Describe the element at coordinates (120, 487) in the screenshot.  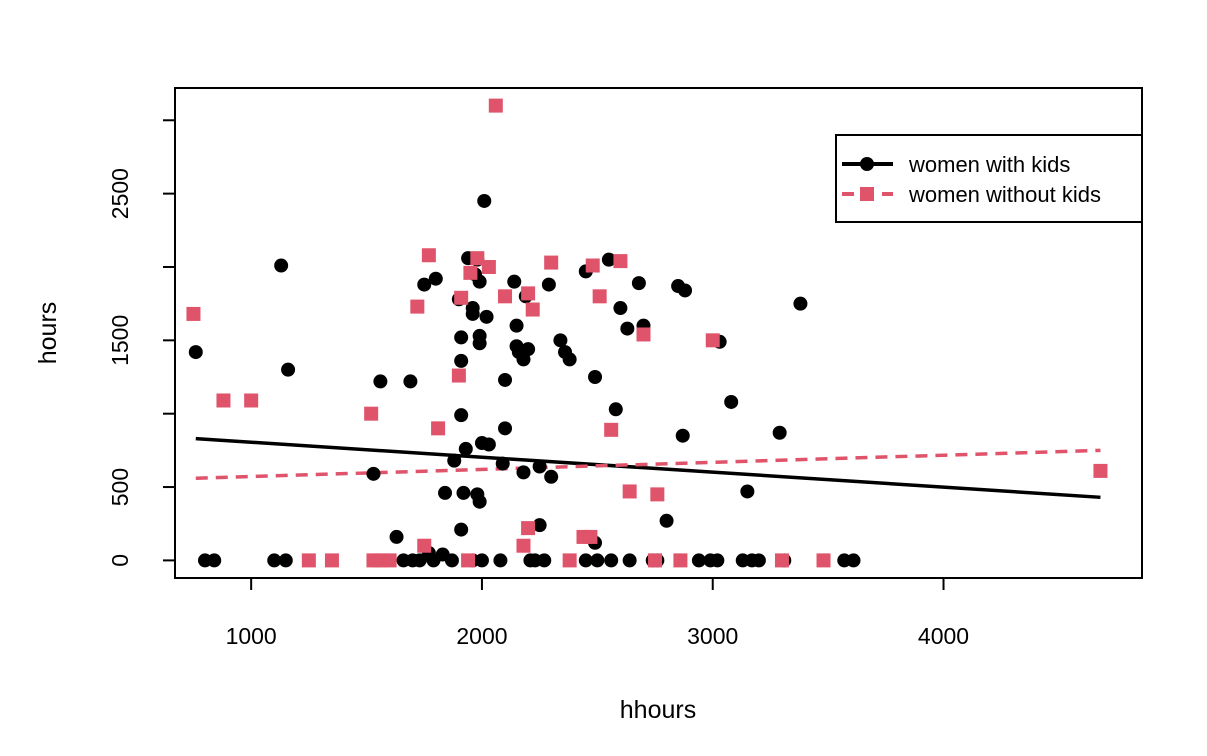
I see `y-tick-label: 500` at that location.